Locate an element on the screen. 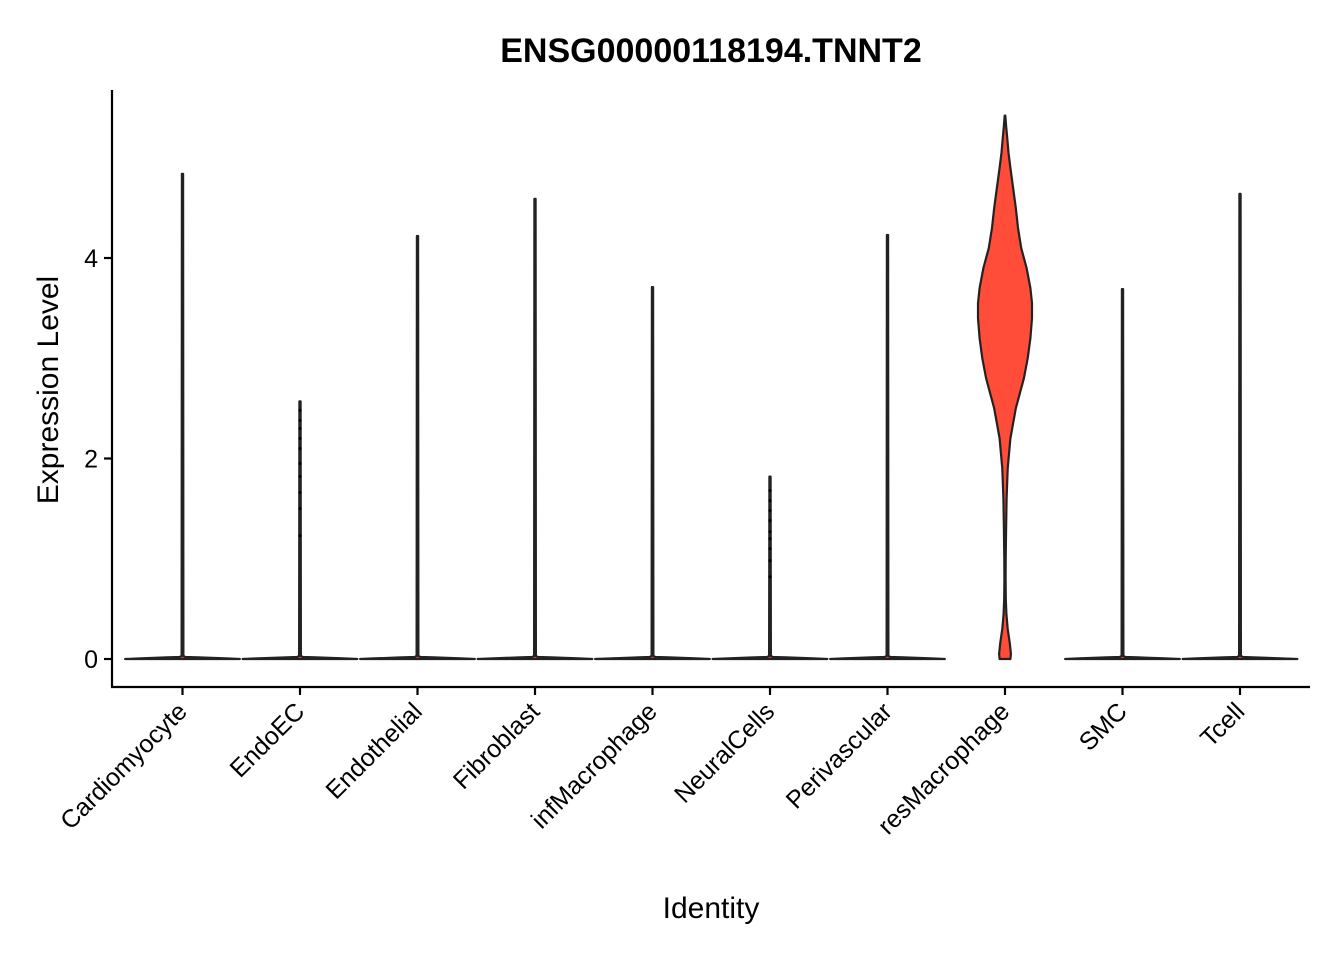 The image size is (1344, 960). violin-EndoEC is located at coordinates (300, 530).